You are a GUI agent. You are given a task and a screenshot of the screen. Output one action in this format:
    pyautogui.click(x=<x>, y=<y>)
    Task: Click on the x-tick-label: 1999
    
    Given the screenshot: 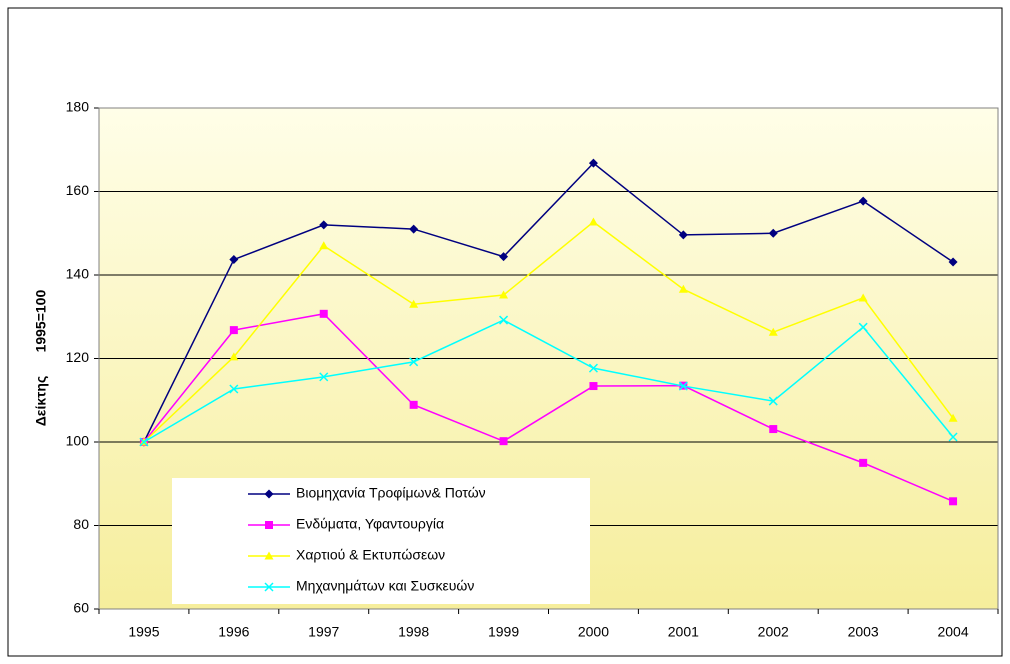 What is the action you would take?
    pyautogui.click(x=503, y=632)
    